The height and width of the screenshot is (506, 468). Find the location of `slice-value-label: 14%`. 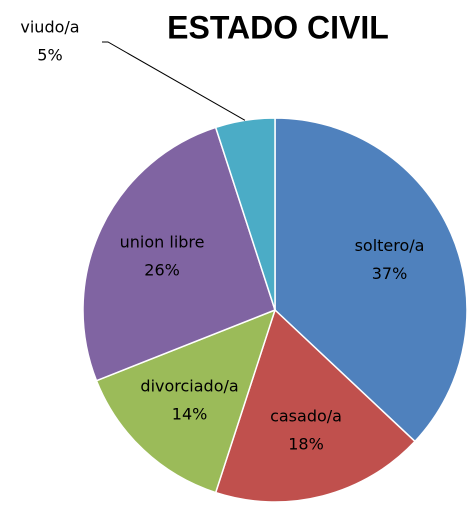

slice-value-label: 14% is located at coordinates (190, 413).